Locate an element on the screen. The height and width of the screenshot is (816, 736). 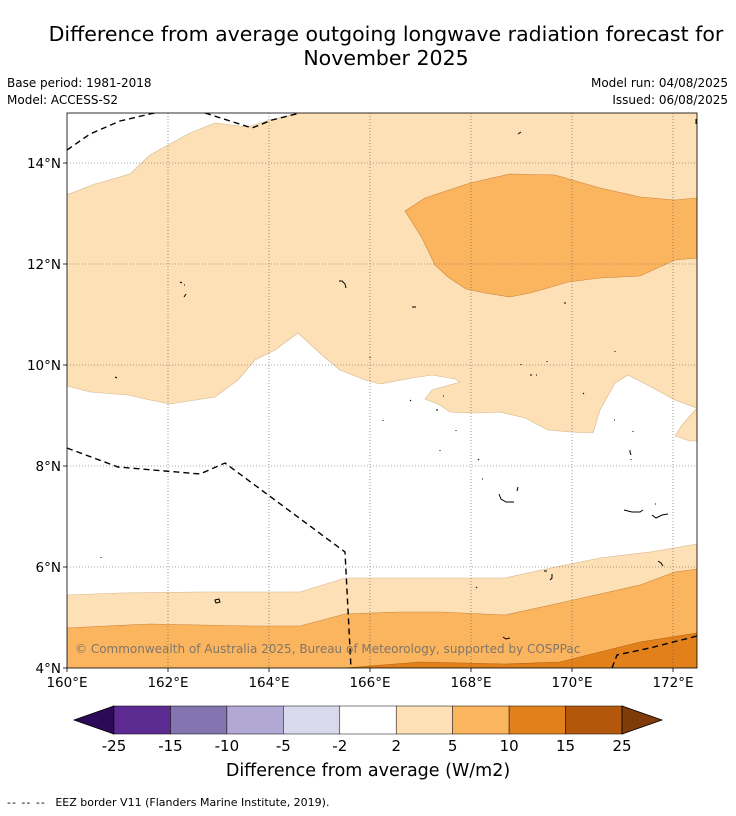
colorbar-title: Difference from average (W/m2) is located at coordinates (368, 771).